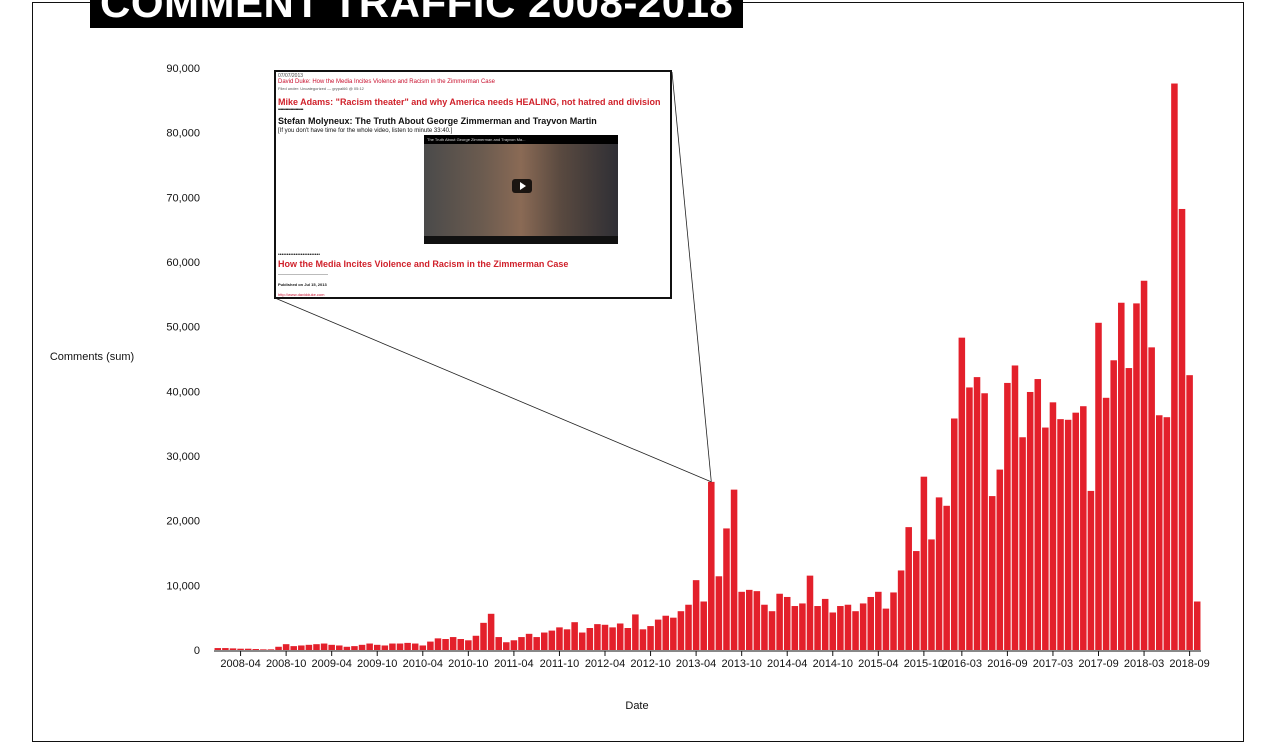 This screenshot has width=1280, height=742. What do you see at coordinates (605, 664) in the screenshot?
I see `x-tick-label: 2012-04` at bounding box center [605, 664].